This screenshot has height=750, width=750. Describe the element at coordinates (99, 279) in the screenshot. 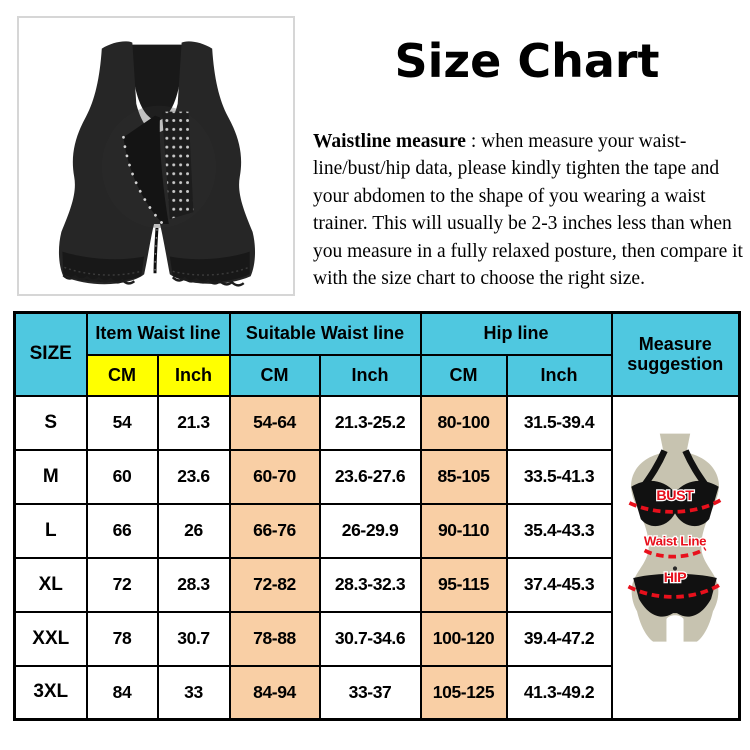

I see `scallop-edge-left` at that location.